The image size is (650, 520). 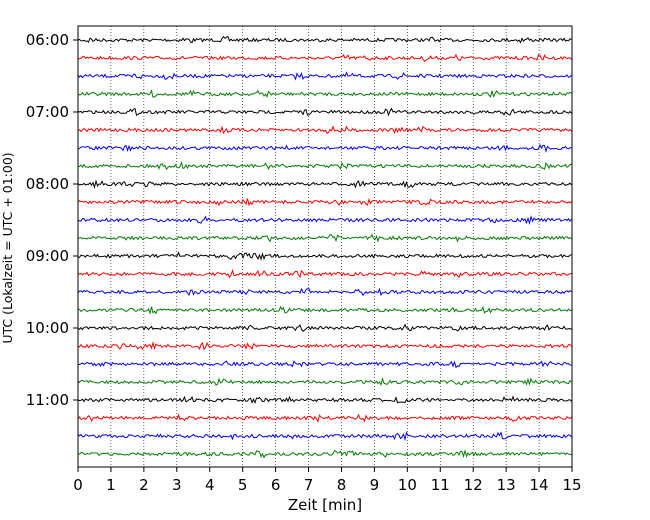 What do you see at coordinates (473, 485) in the screenshot?
I see `x-tick-label: 12` at bounding box center [473, 485].